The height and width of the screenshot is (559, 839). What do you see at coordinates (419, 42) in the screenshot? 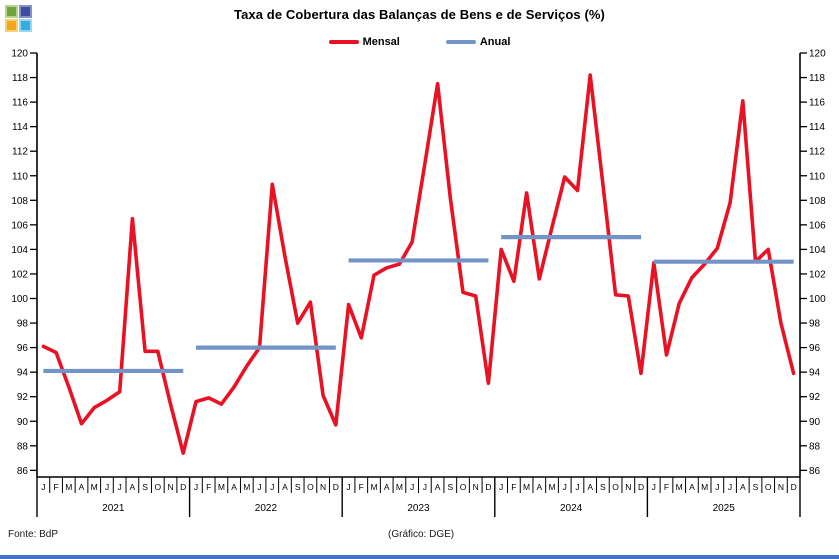
I see `chart-legend: Mensal Anual` at bounding box center [419, 42].